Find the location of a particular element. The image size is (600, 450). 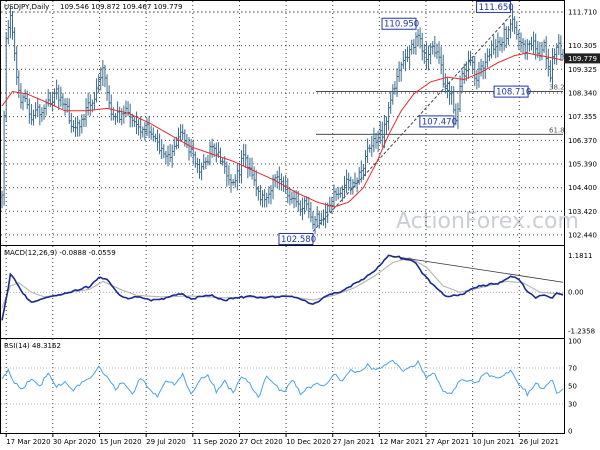

x-tick-label: 17 Mar 2020 is located at coordinates (28, 442).